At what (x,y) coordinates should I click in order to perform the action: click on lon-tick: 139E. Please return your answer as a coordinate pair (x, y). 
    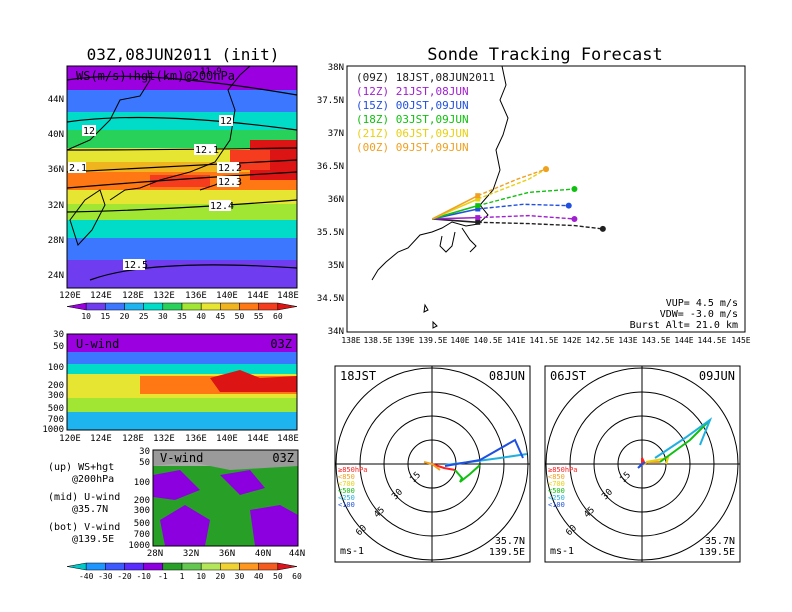
    Looking at the image, I should click on (404, 340).